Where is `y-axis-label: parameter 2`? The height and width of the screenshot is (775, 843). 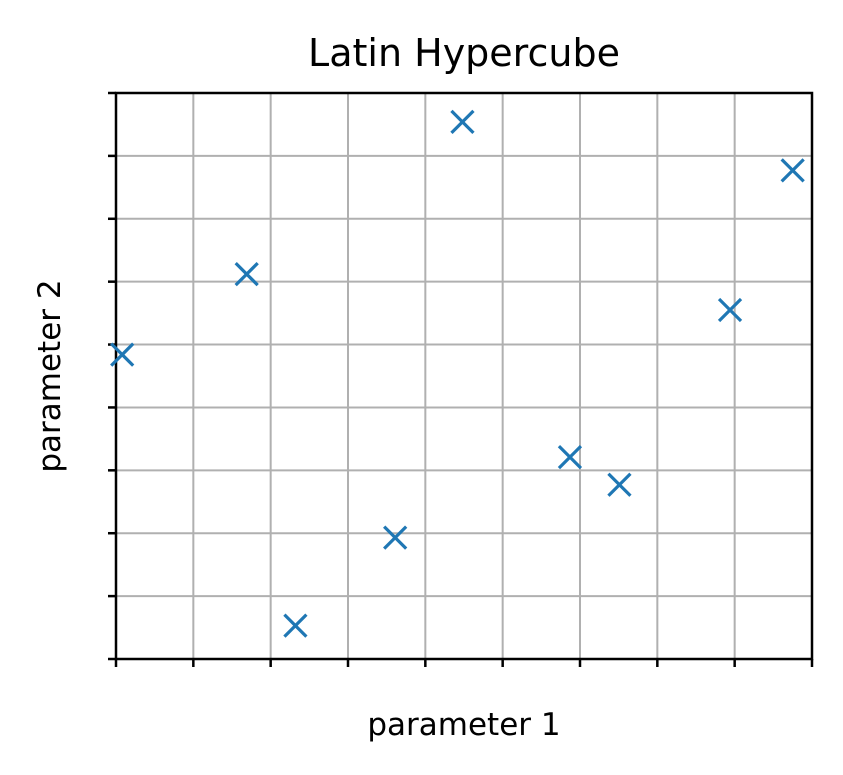 y-axis-label: parameter 2 is located at coordinates (50, 375).